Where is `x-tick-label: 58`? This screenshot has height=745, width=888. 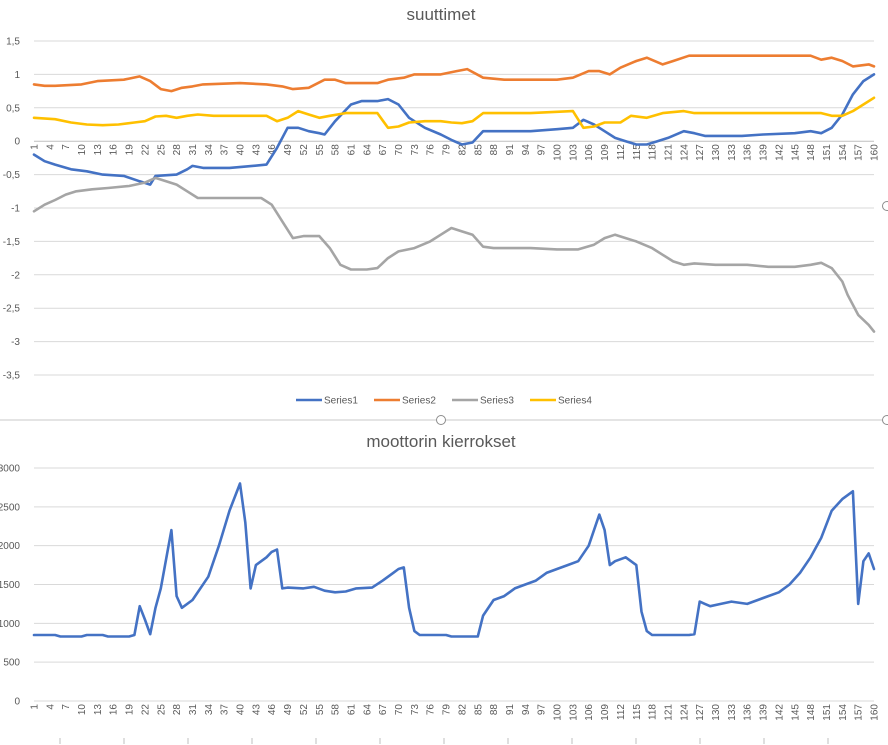 x-tick-label: 58 is located at coordinates (336, 150).